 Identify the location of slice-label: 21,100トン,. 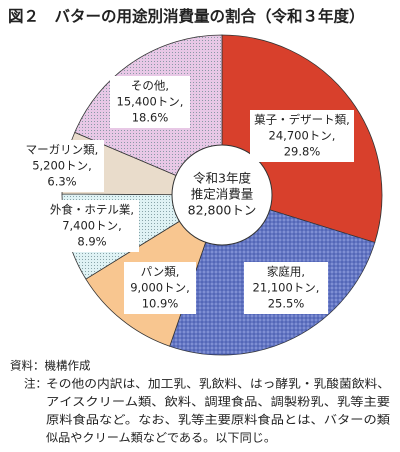
(286, 288).